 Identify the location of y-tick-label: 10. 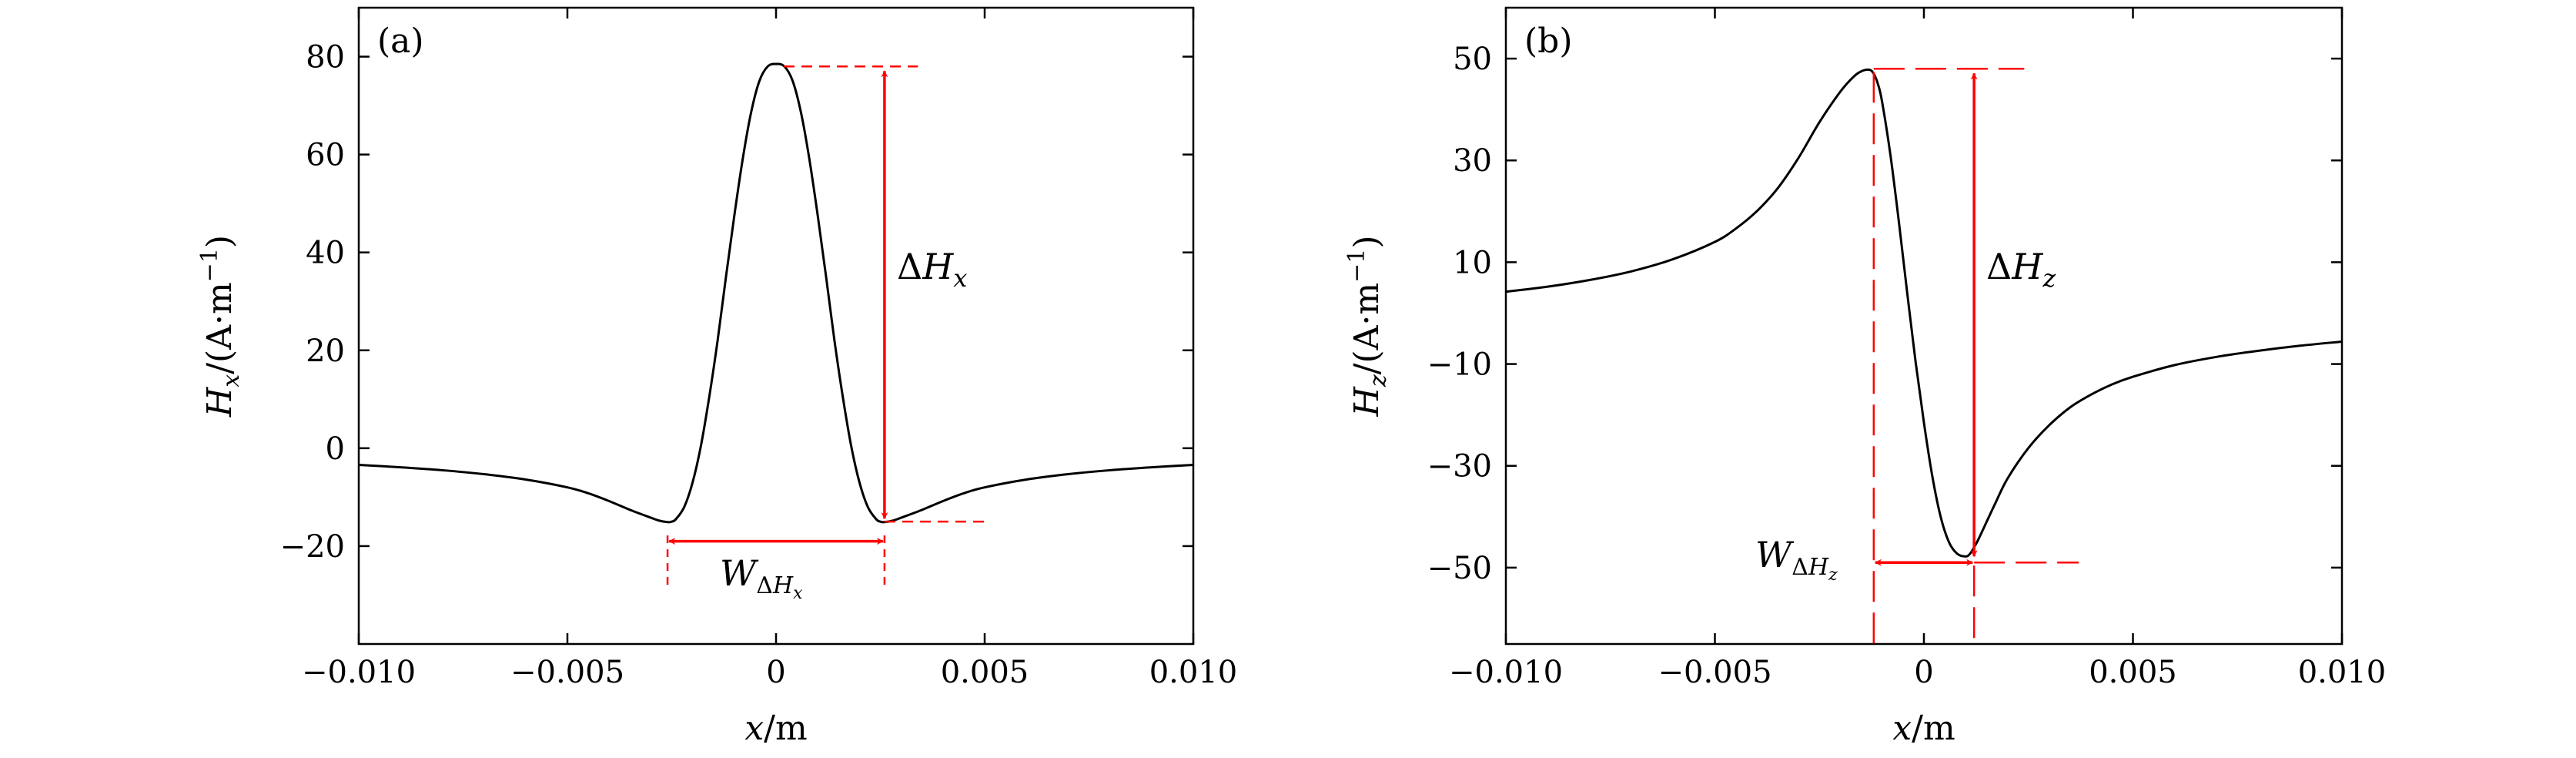
(1472, 262).